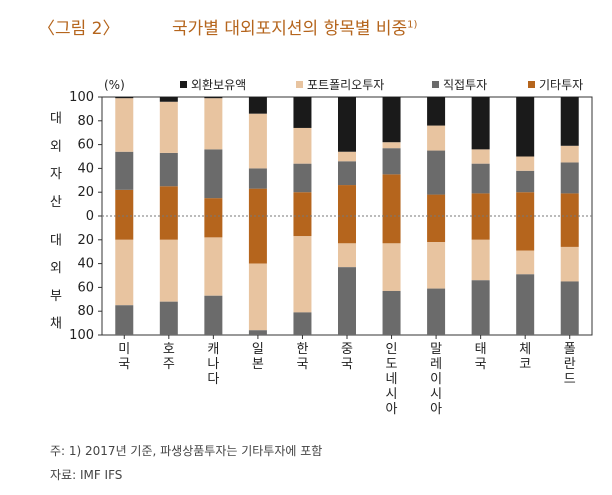  I want to click on category-label-char: 인, so click(392, 349).